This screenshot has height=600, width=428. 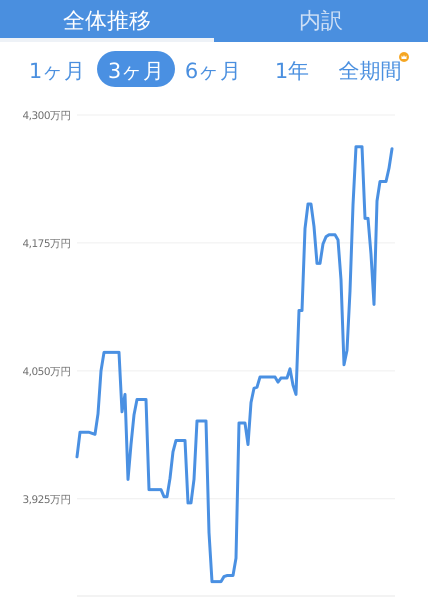 What do you see at coordinates (46, 116) in the screenshot?
I see `y-tick-label: 4,300万円` at bounding box center [46, 116].